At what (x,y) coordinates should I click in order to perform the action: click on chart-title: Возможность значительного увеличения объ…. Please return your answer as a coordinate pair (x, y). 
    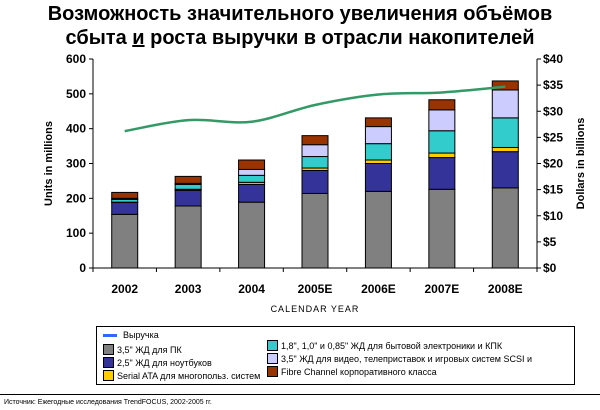
    Looking at the image, I should click on (300, 26).